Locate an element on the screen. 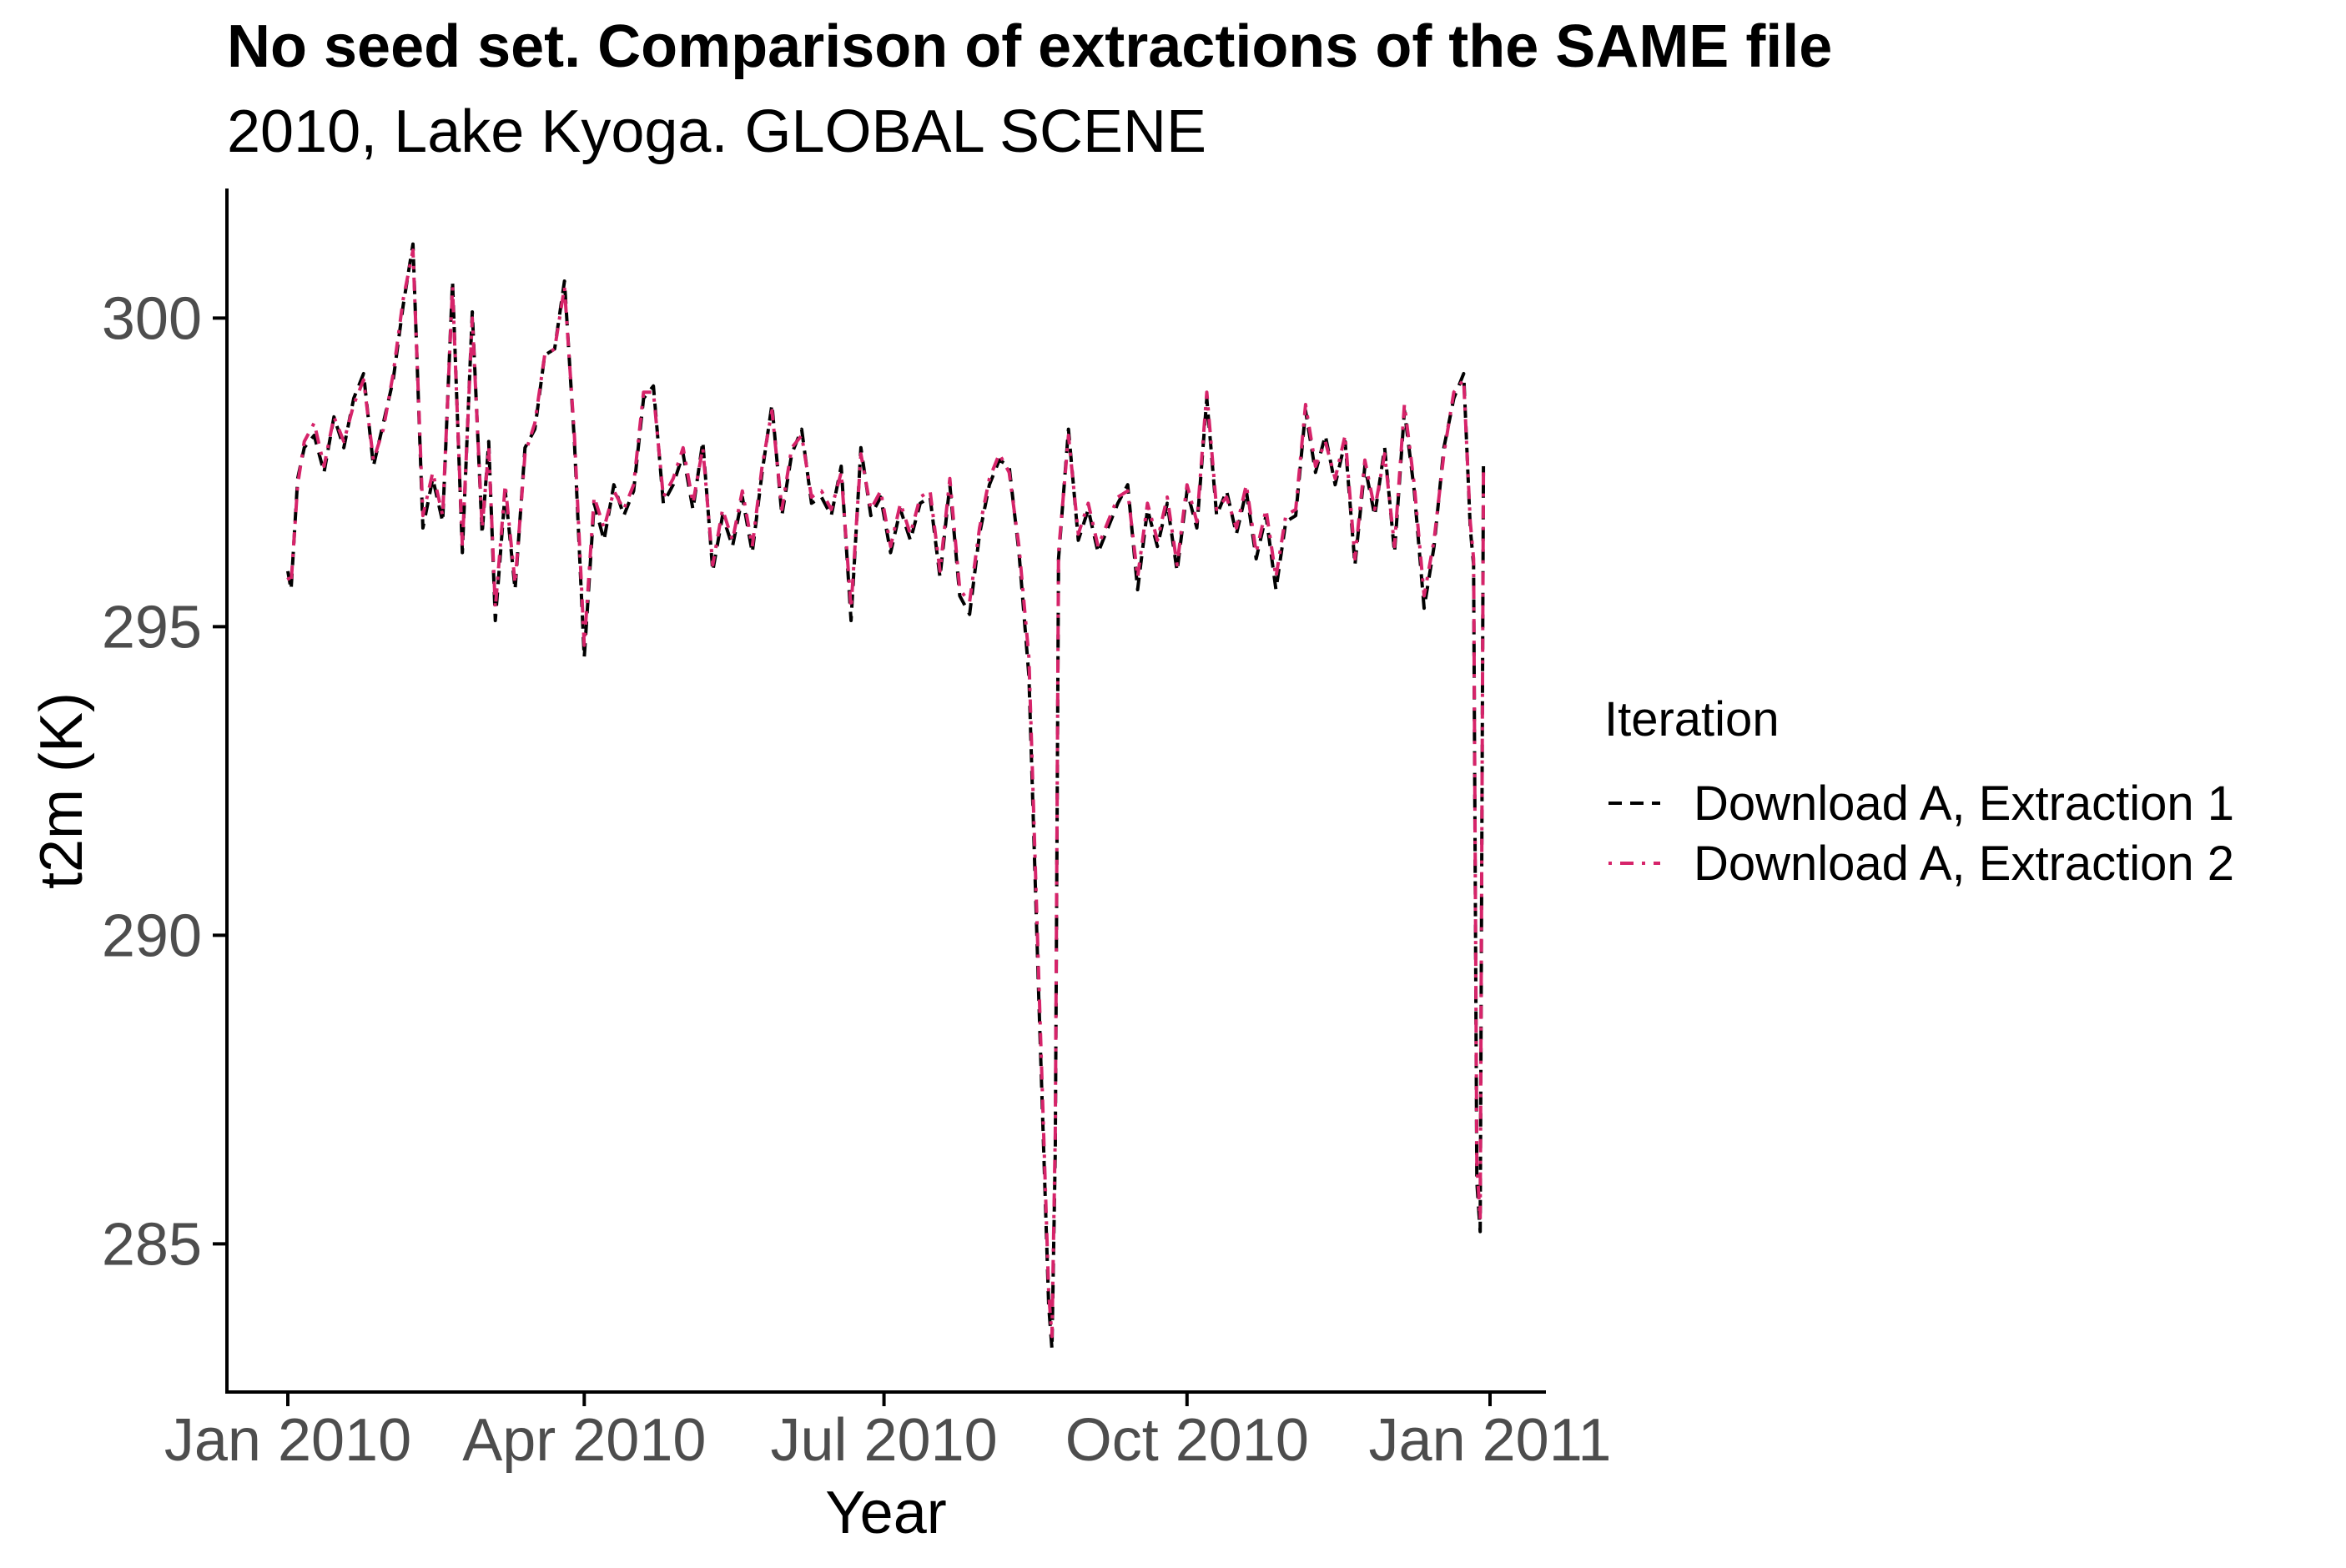 Image resolution: width=2346 pixels, height=1568 pixels. x-axis-ticks: Jan 2010 Apr 2010 Jul 2010 Oct 2010 Jan 2011 is located at coordinates (888, 1433).